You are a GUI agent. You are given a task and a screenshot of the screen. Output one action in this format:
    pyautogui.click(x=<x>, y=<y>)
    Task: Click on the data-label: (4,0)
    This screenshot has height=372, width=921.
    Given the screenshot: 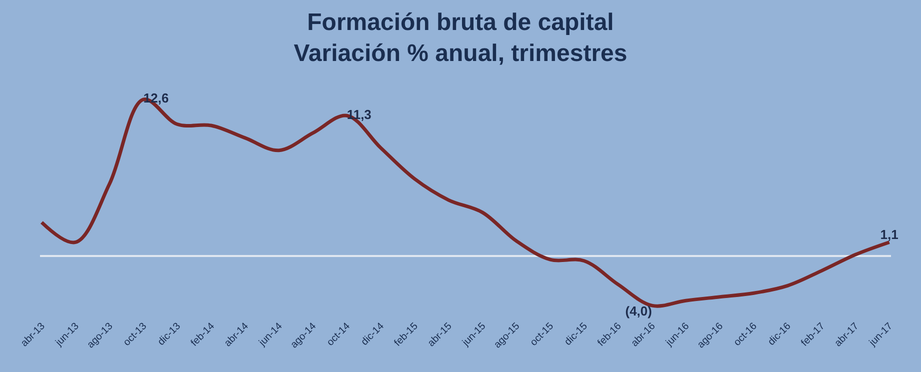 What is the action you would take?
    pyautogui.click(x=638, y=310)
    